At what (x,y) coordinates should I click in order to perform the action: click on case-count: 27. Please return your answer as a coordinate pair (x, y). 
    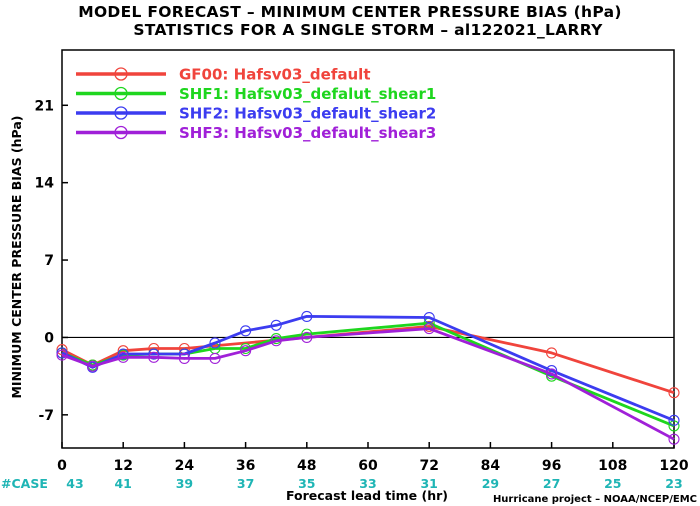
    Looking at the image, I should click on (551, 483).